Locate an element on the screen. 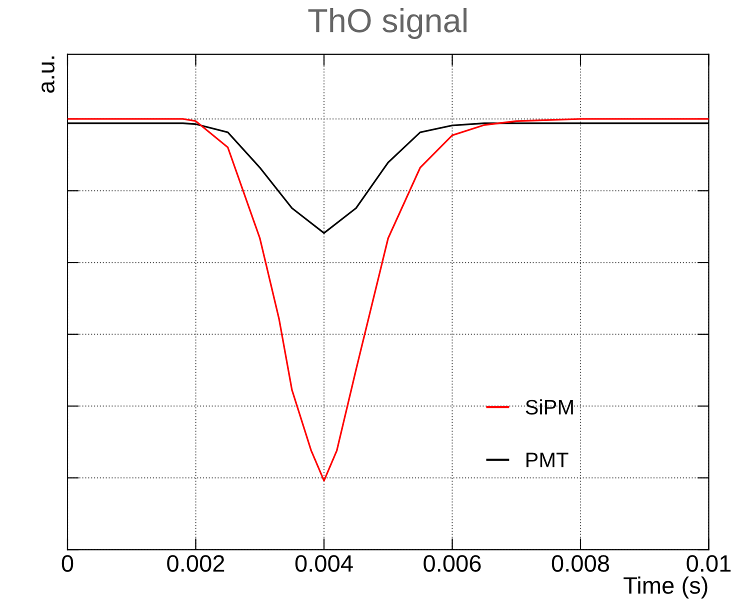 The height and width of the screenshot is (604, 750). x-axis-title: Time (s) is located at coordinates (666, 587).